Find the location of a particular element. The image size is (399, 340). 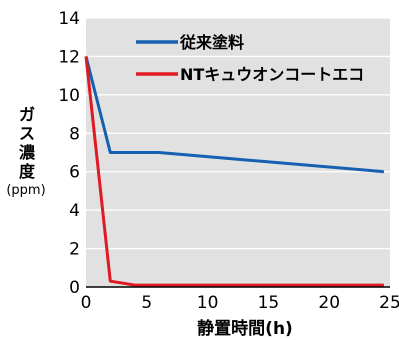

y-tick-label: 2 is located at coordinates (74, 250).